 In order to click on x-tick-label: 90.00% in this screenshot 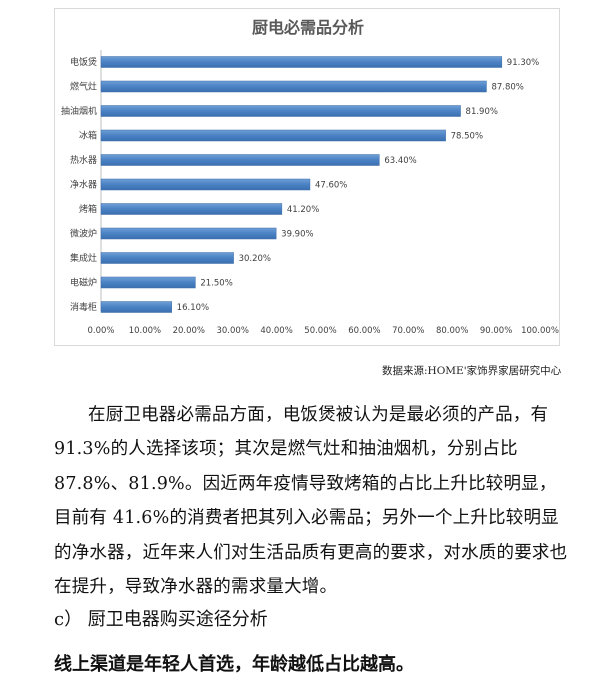, I will do `click(496, 331)`.